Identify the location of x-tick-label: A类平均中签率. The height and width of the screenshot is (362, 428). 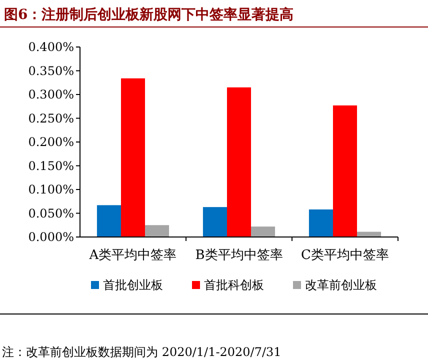
(132, 255).